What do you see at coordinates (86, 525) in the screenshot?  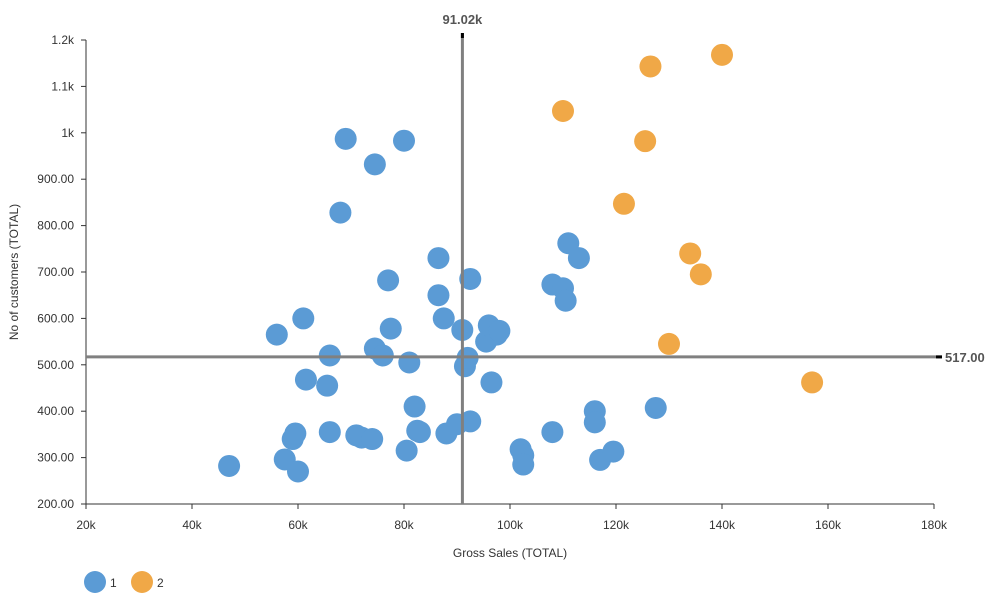 I see `x-tick-label: 20k` at bounding box center [86, 525].